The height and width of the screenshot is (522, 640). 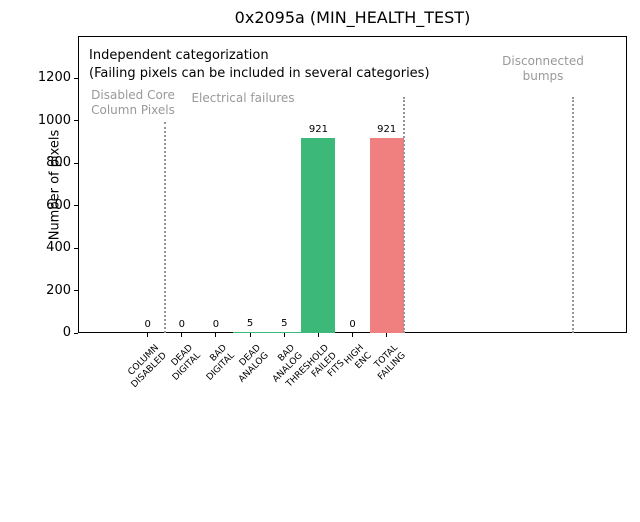 I want to click on y-tick-label: 0, so click(x=66, y=332).